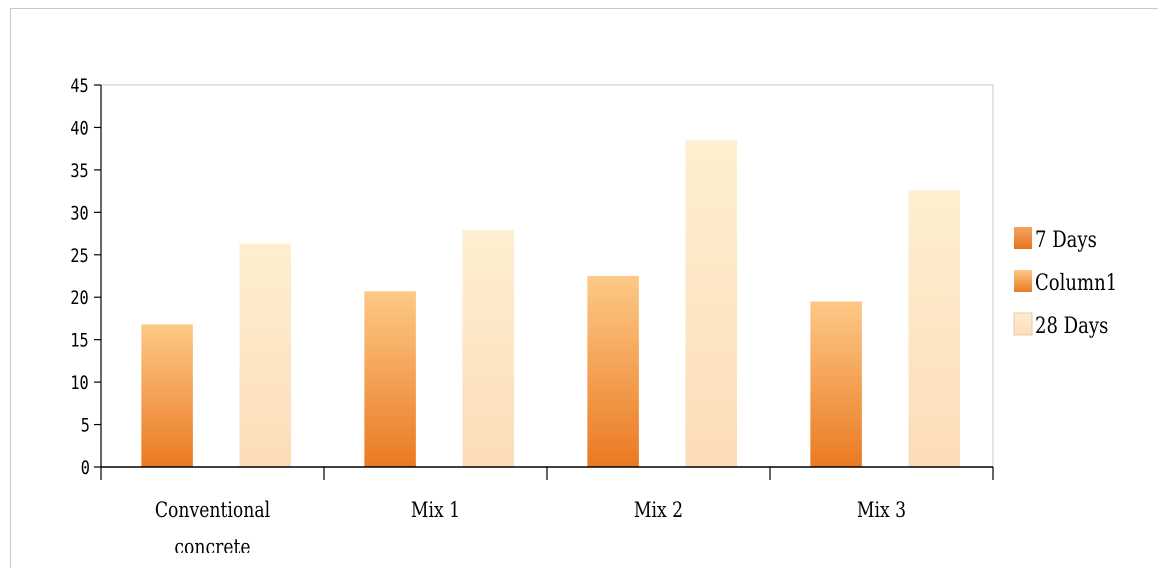  I want to click on y-tick-label: 45, so click(79, 86).